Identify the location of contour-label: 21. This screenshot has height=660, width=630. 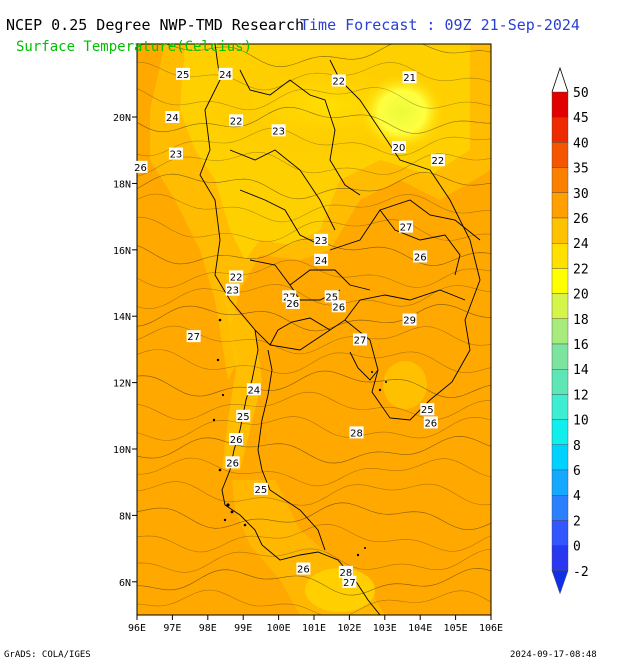
(409, 78).